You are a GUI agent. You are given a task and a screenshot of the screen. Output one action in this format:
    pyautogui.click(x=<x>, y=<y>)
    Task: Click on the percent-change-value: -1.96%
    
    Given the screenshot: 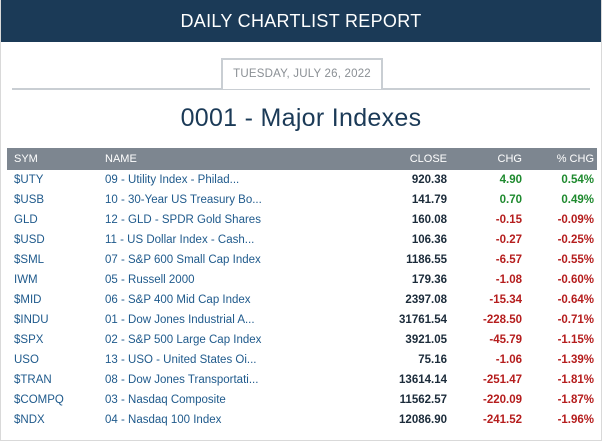 What is the action you would take?
    pyautogui.click(x=575, y=420)
    